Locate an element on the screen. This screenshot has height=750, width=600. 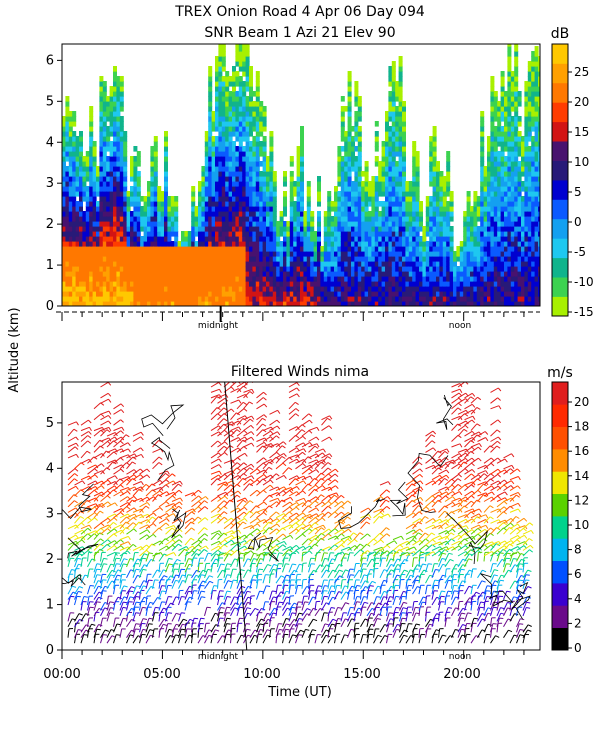
wind-barb is located at coordinates (97, 547).